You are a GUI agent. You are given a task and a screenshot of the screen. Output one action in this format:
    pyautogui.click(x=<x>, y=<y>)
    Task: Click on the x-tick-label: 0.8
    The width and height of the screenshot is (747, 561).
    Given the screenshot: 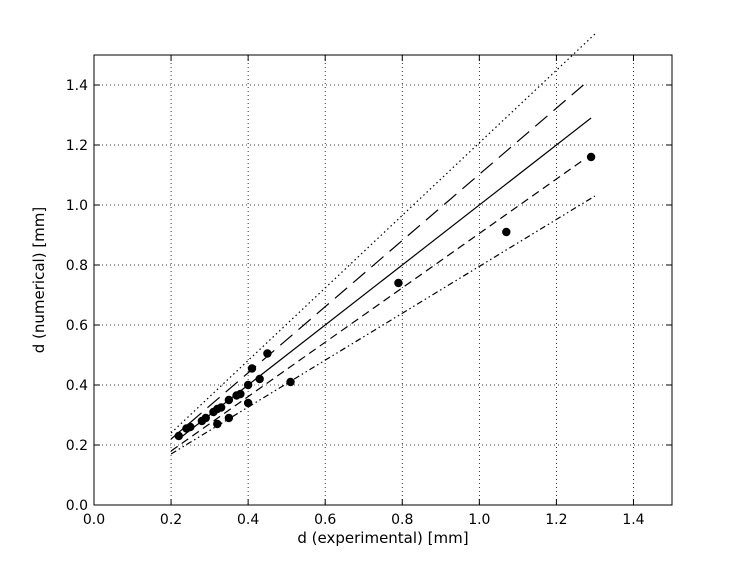 What is the action you would take?
    pyautogui.click(x=402, y=520)
    